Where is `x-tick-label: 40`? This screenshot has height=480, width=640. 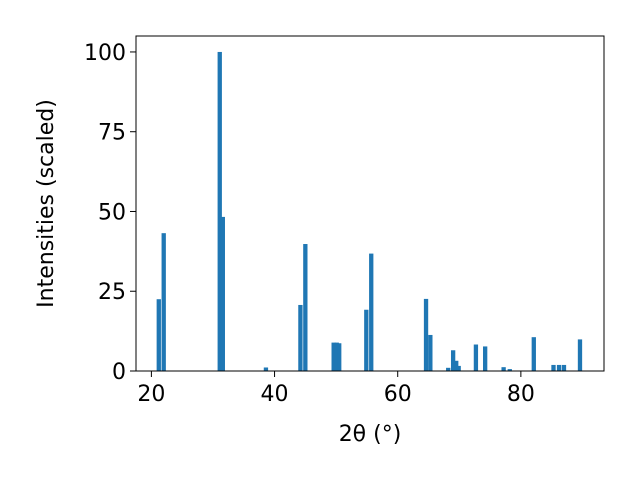
x-tick-label: 40 is located at coordinates (275, 394).